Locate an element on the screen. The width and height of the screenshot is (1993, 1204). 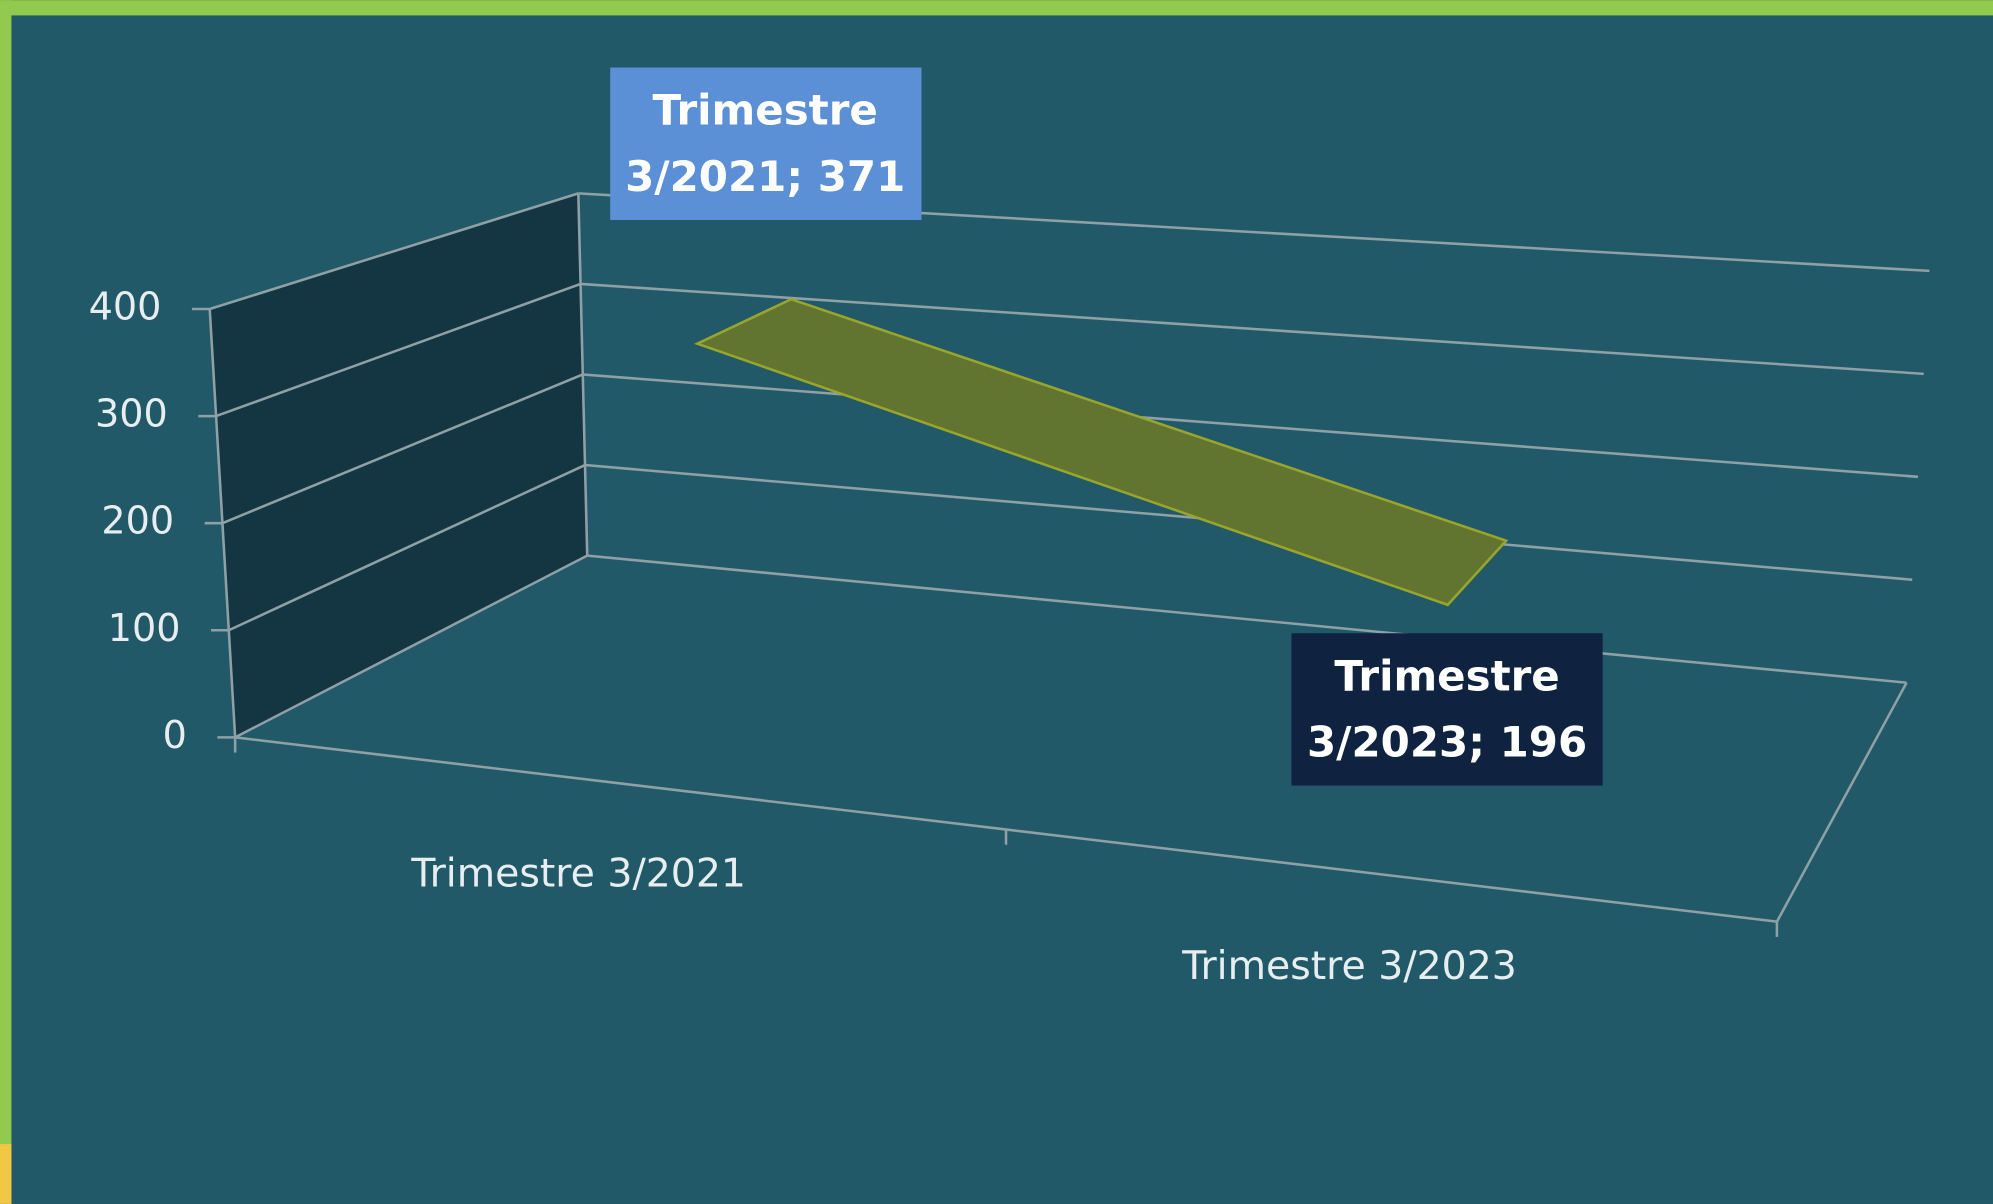
x-tick-label: Trimestre 3/2021 is located at coordinates (578, 874).